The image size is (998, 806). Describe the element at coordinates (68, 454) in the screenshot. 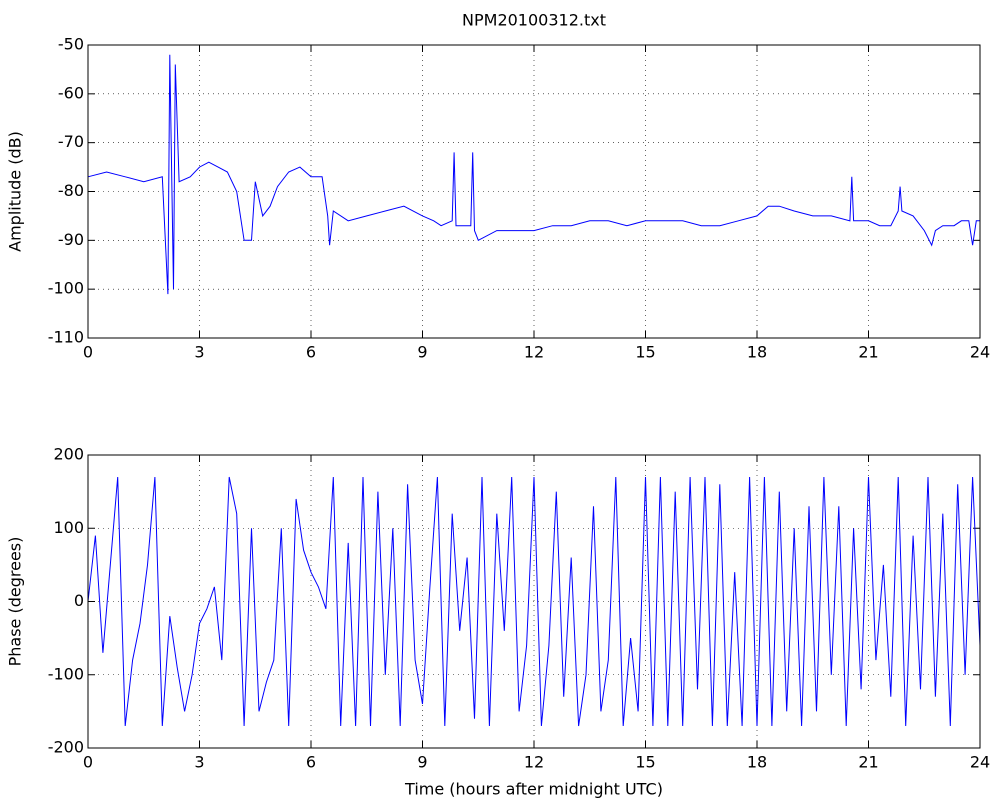

I see `y-tick-label: 200` at that location.